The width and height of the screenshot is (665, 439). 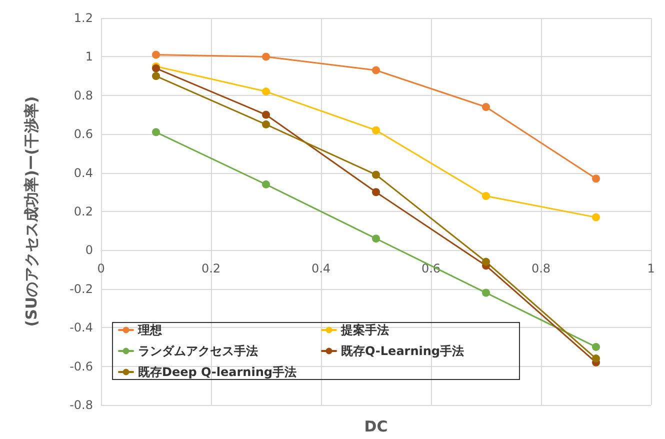 What do you see at coordinates (402, 351) in the screenshot?
I see `legend-label: 既存Q-Learning手法` at bounding box center [402, 351].